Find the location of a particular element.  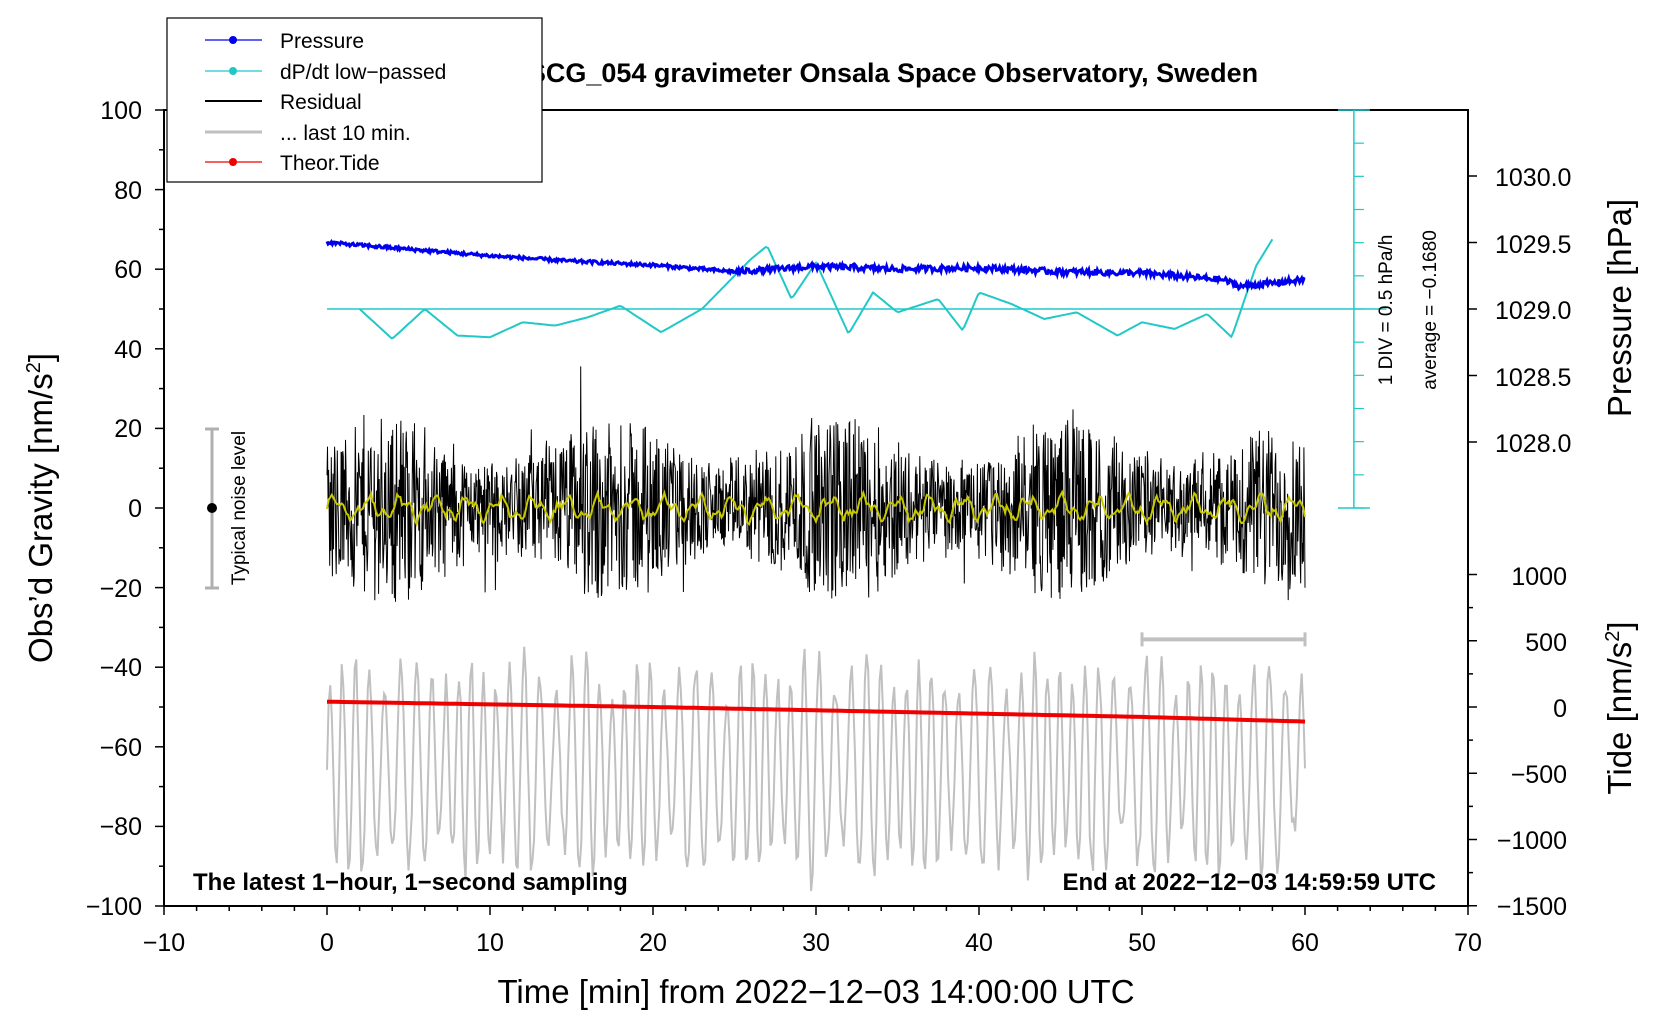

tide-layer is located at coordinates (816, 711).